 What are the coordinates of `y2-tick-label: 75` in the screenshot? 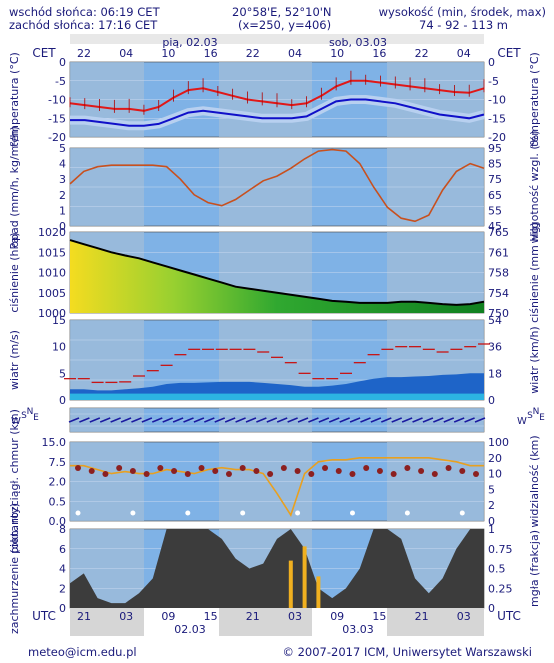 It's located at (495, 179).